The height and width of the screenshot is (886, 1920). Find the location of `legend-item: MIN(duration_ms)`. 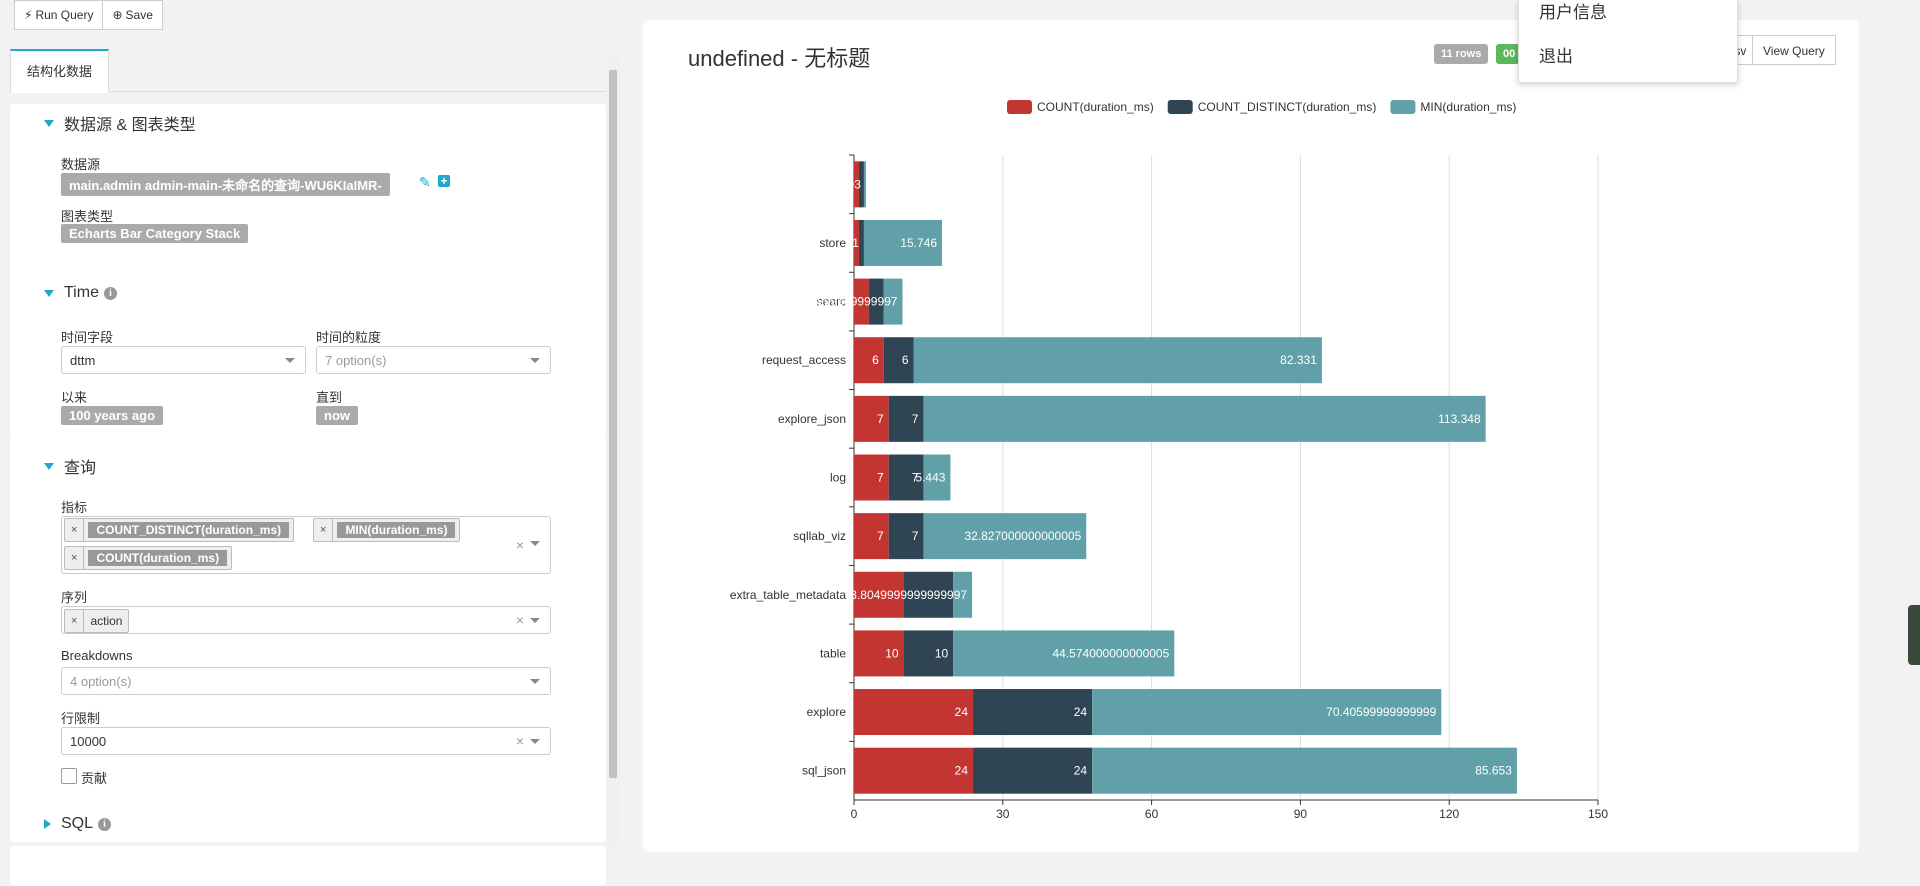

legend-item: MIN(duration_ms) is located at coordinates (1453, 107).